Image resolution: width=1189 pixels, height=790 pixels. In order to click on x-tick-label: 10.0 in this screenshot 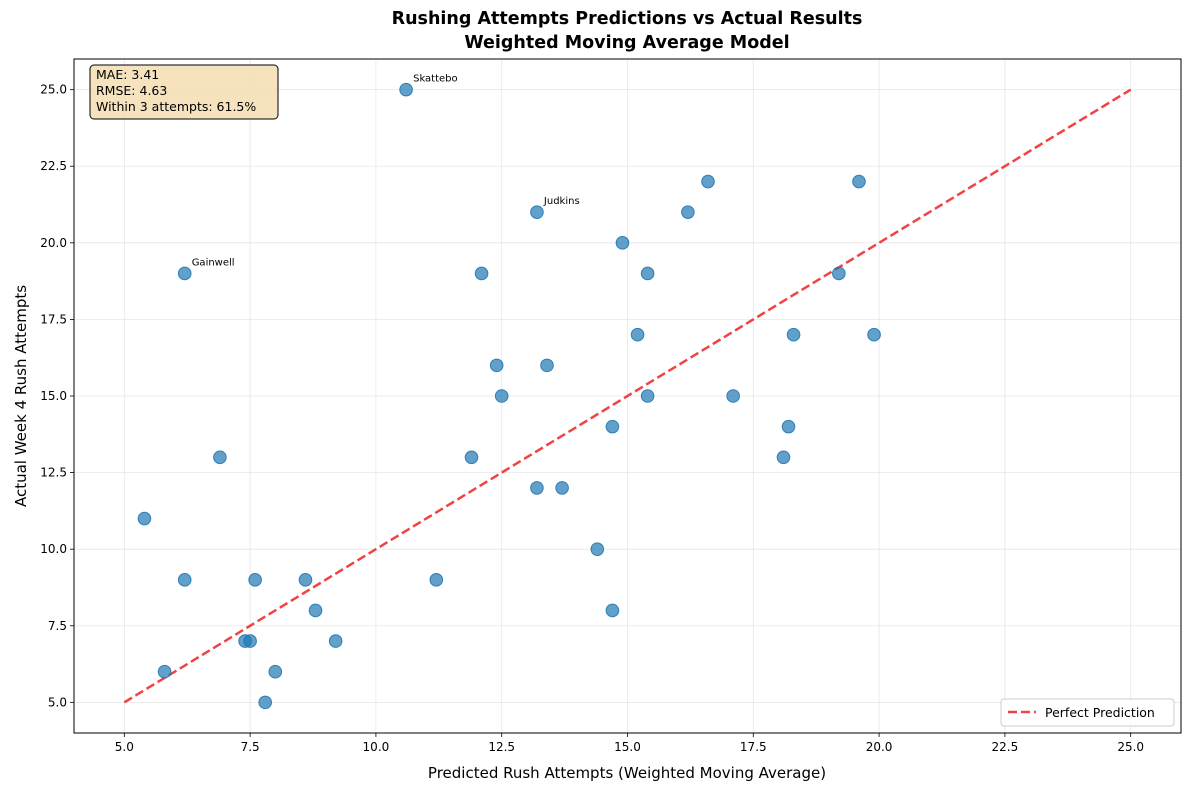, I will do `click(376, 747)`.